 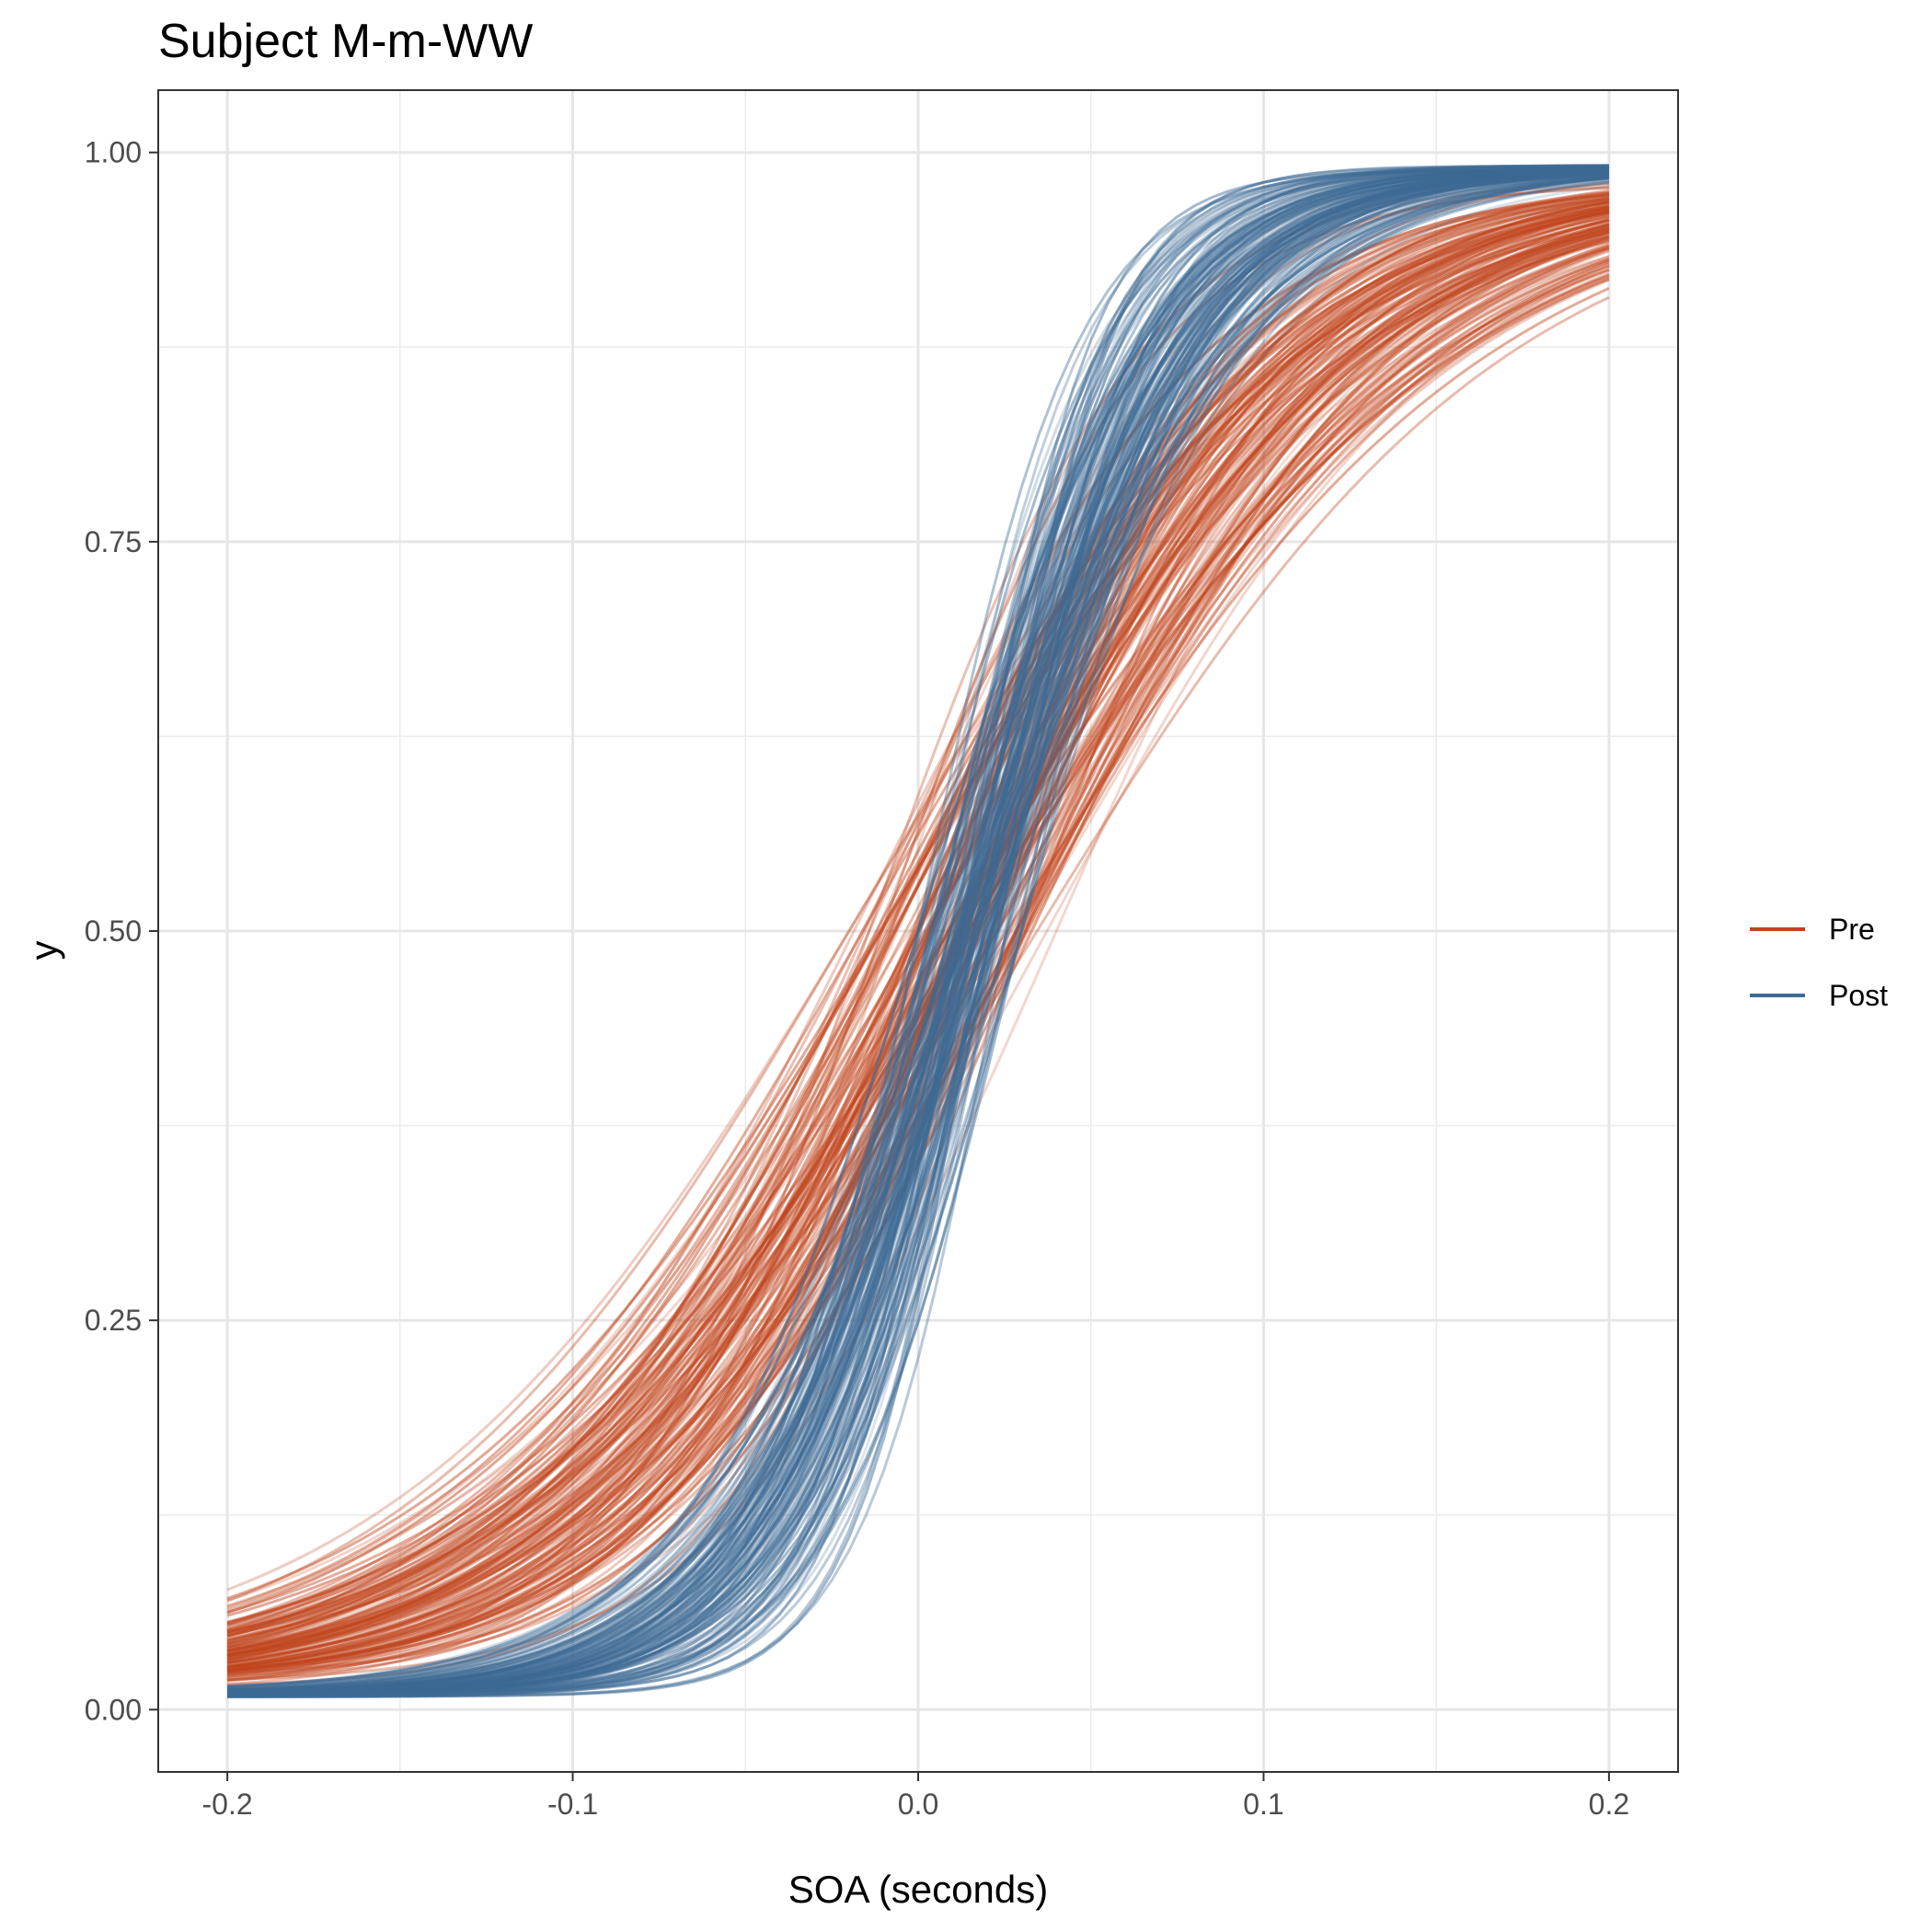 What do you see at coordinates (1858, 995) in the screenshot?
I see `legend-label-post: Post` at bounding box center [1858, 995].